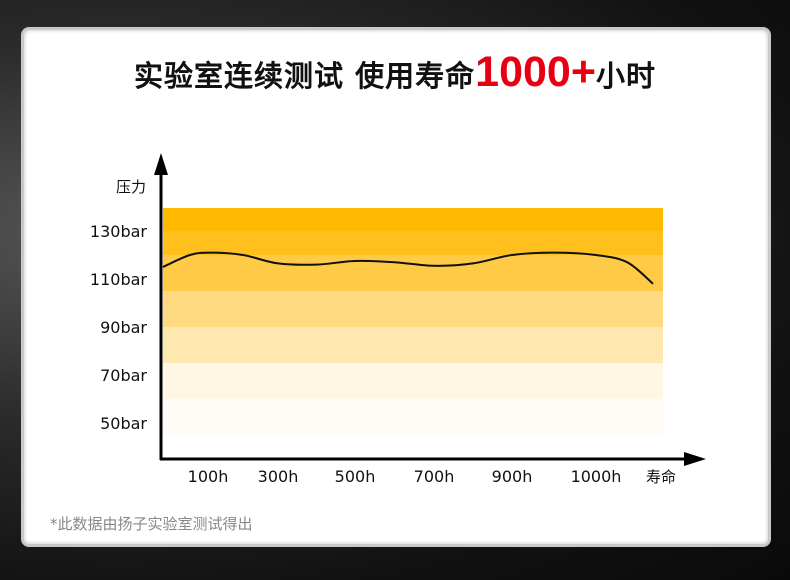  Describe the element at coordinates (355, 476) in the screenshot. I see `x-tick-label: 500h` at that location.